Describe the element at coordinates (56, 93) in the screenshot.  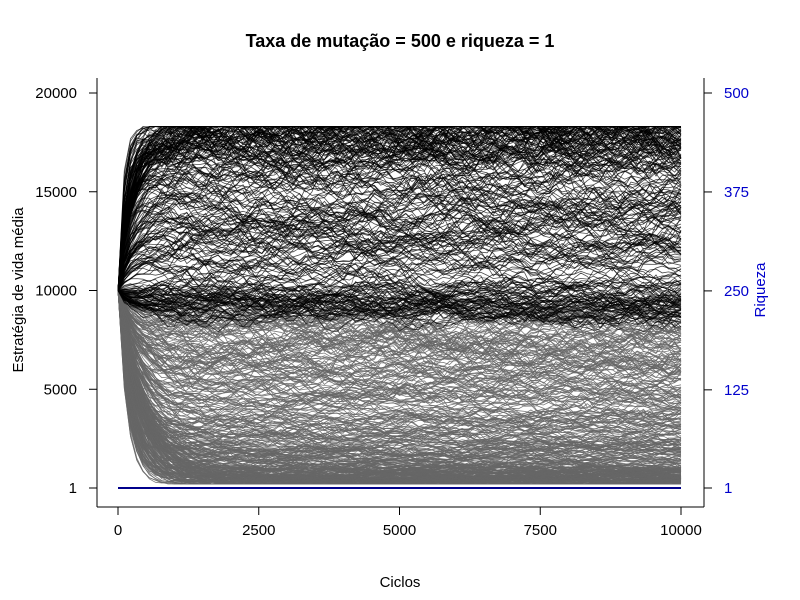
I see `y-tick-label: 20000` at that location.